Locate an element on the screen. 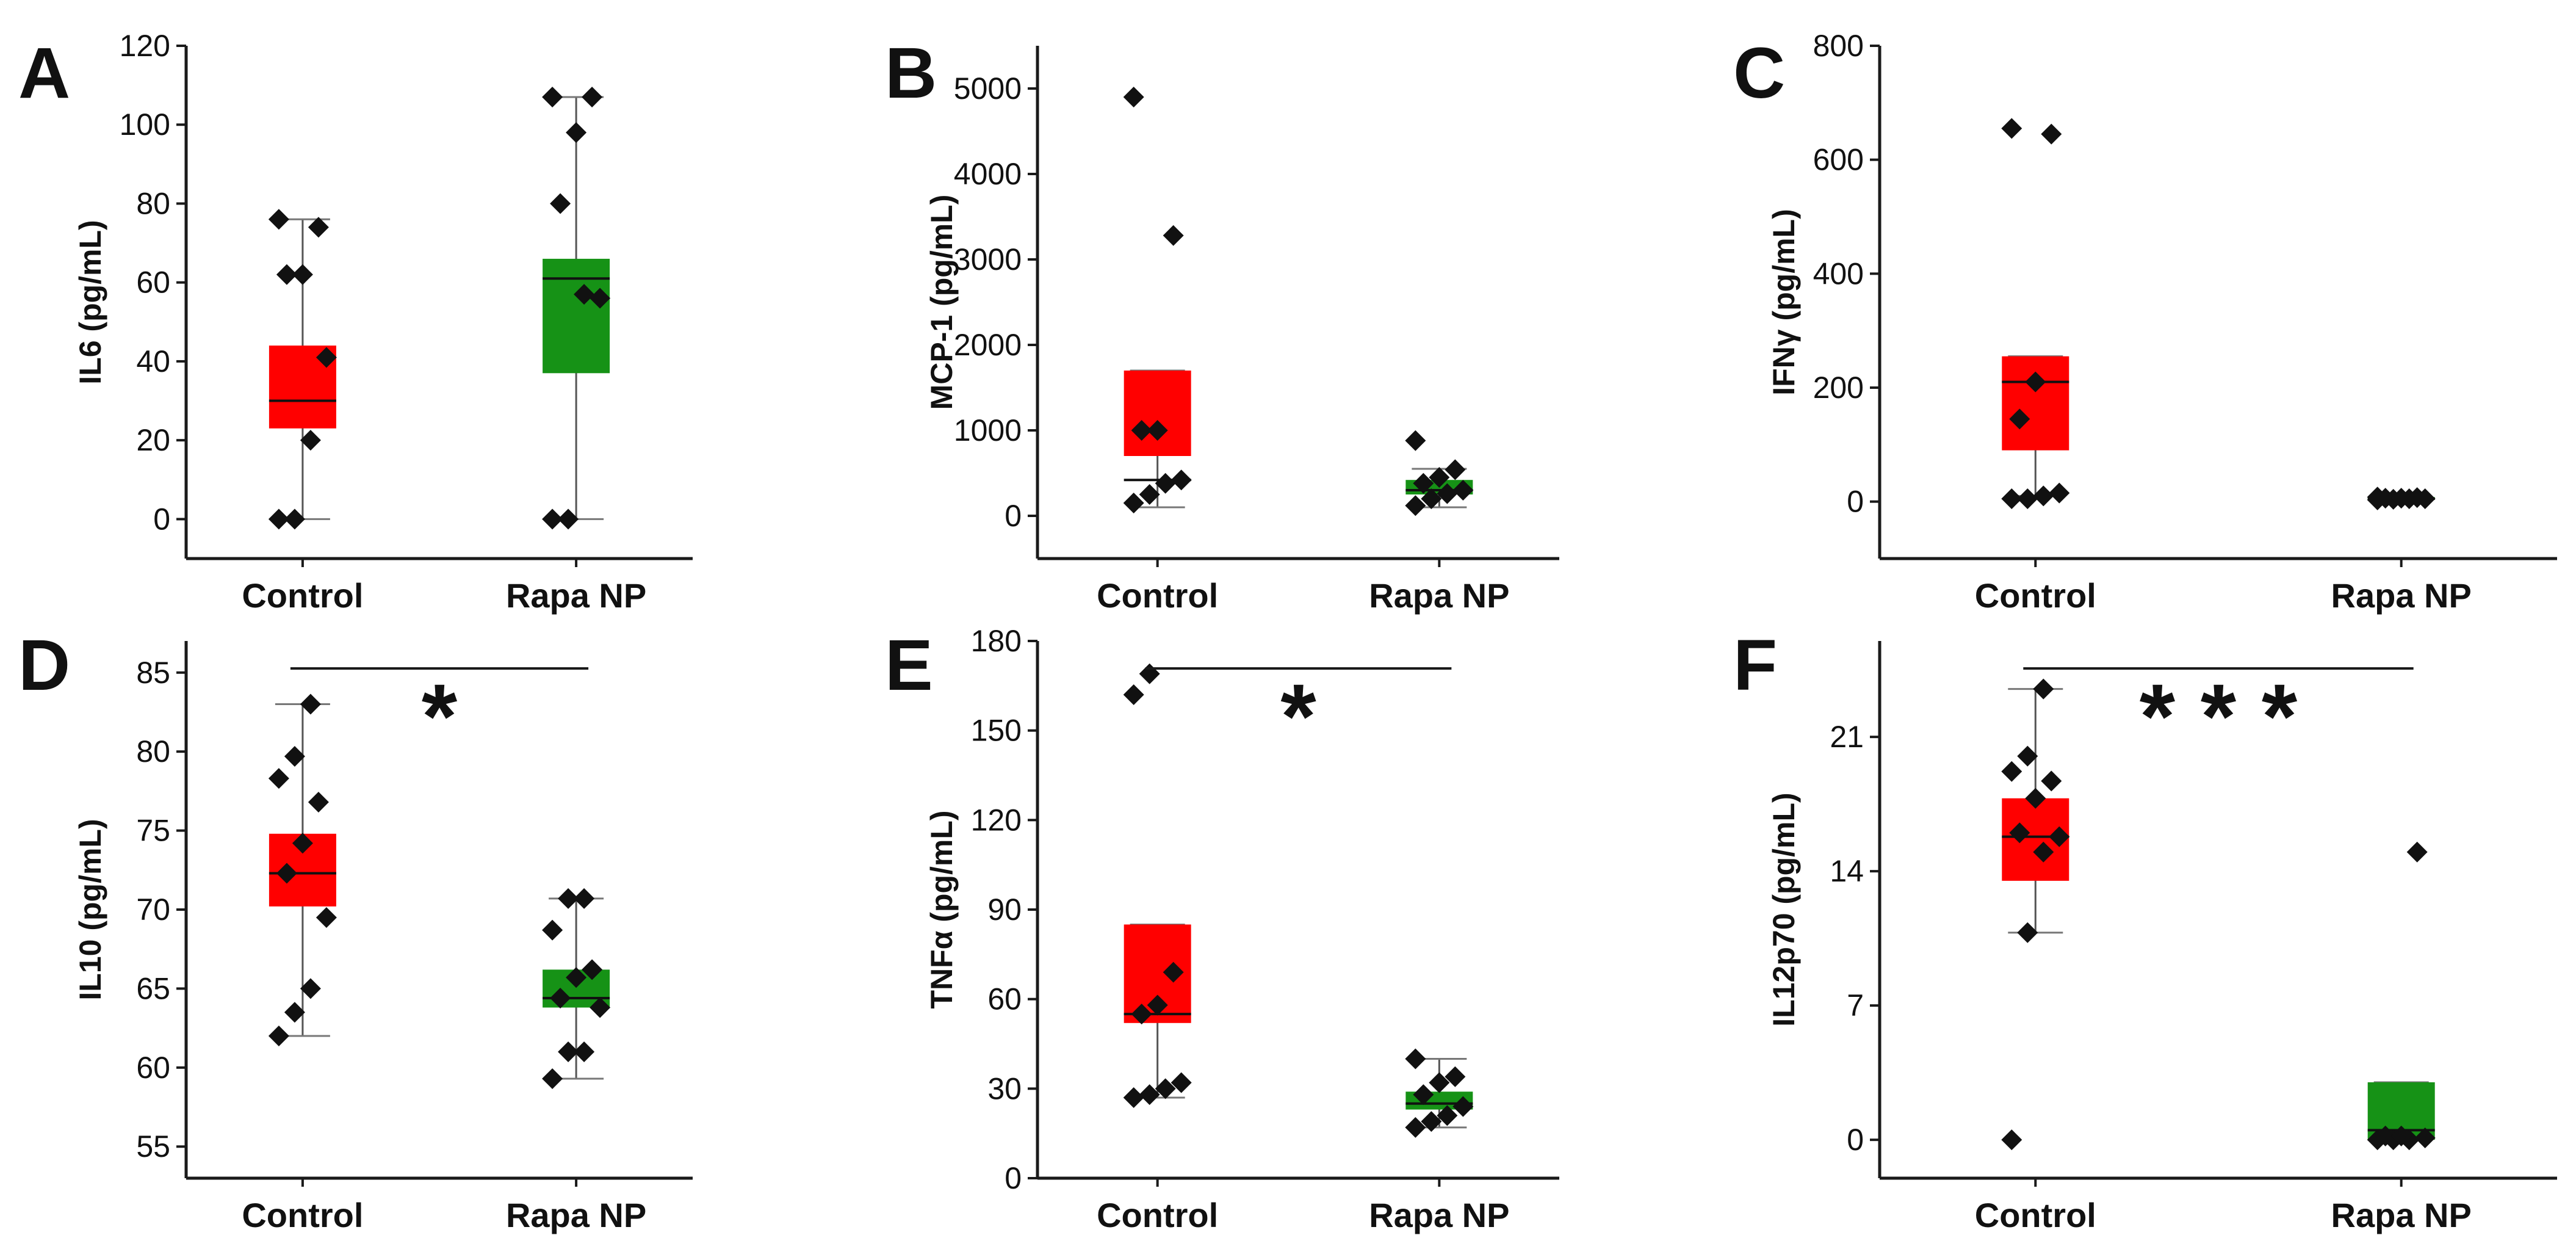  y-tick-label: 75 is located at coordinates (153, 831).